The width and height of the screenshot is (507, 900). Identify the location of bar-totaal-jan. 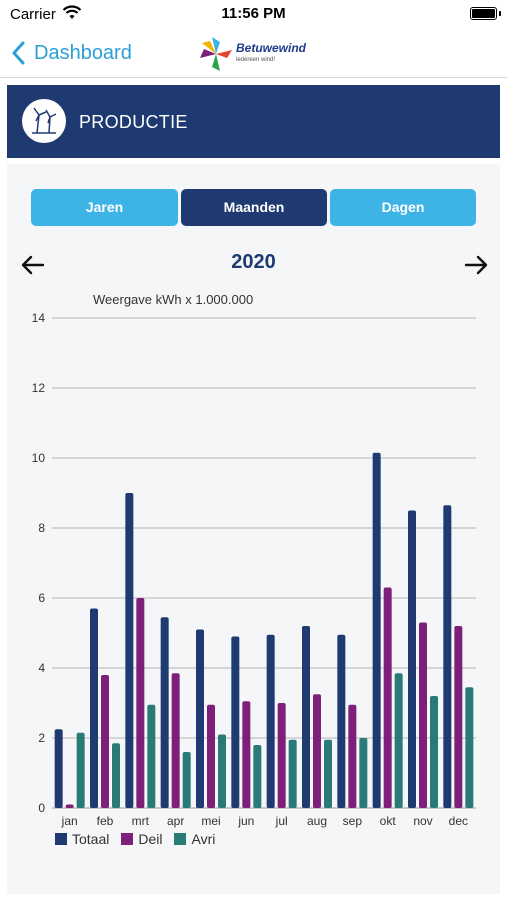
(58, 768).